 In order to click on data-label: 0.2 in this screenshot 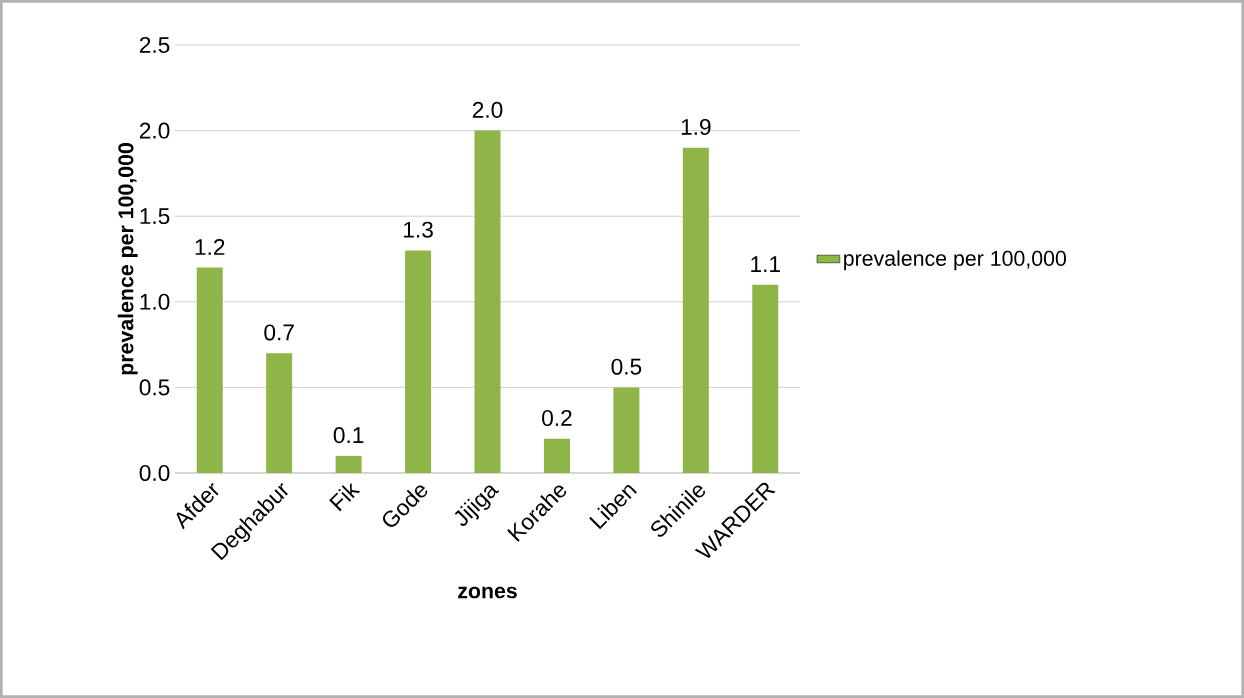, I will do `click(557, 418)`.